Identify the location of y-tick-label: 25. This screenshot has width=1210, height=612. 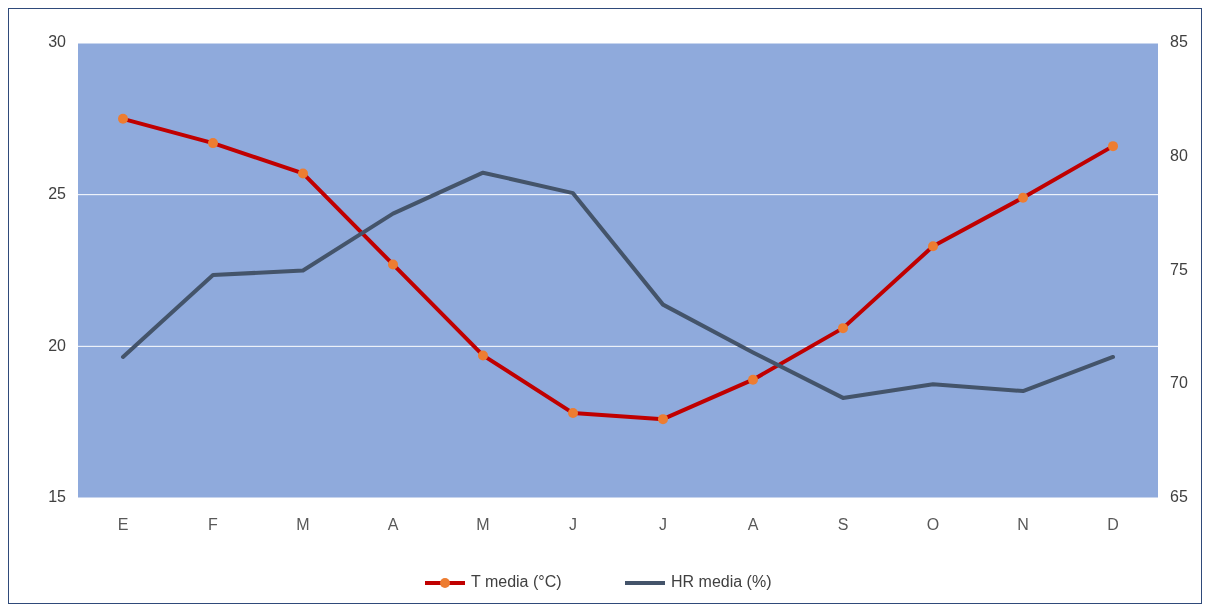
(57, 193).